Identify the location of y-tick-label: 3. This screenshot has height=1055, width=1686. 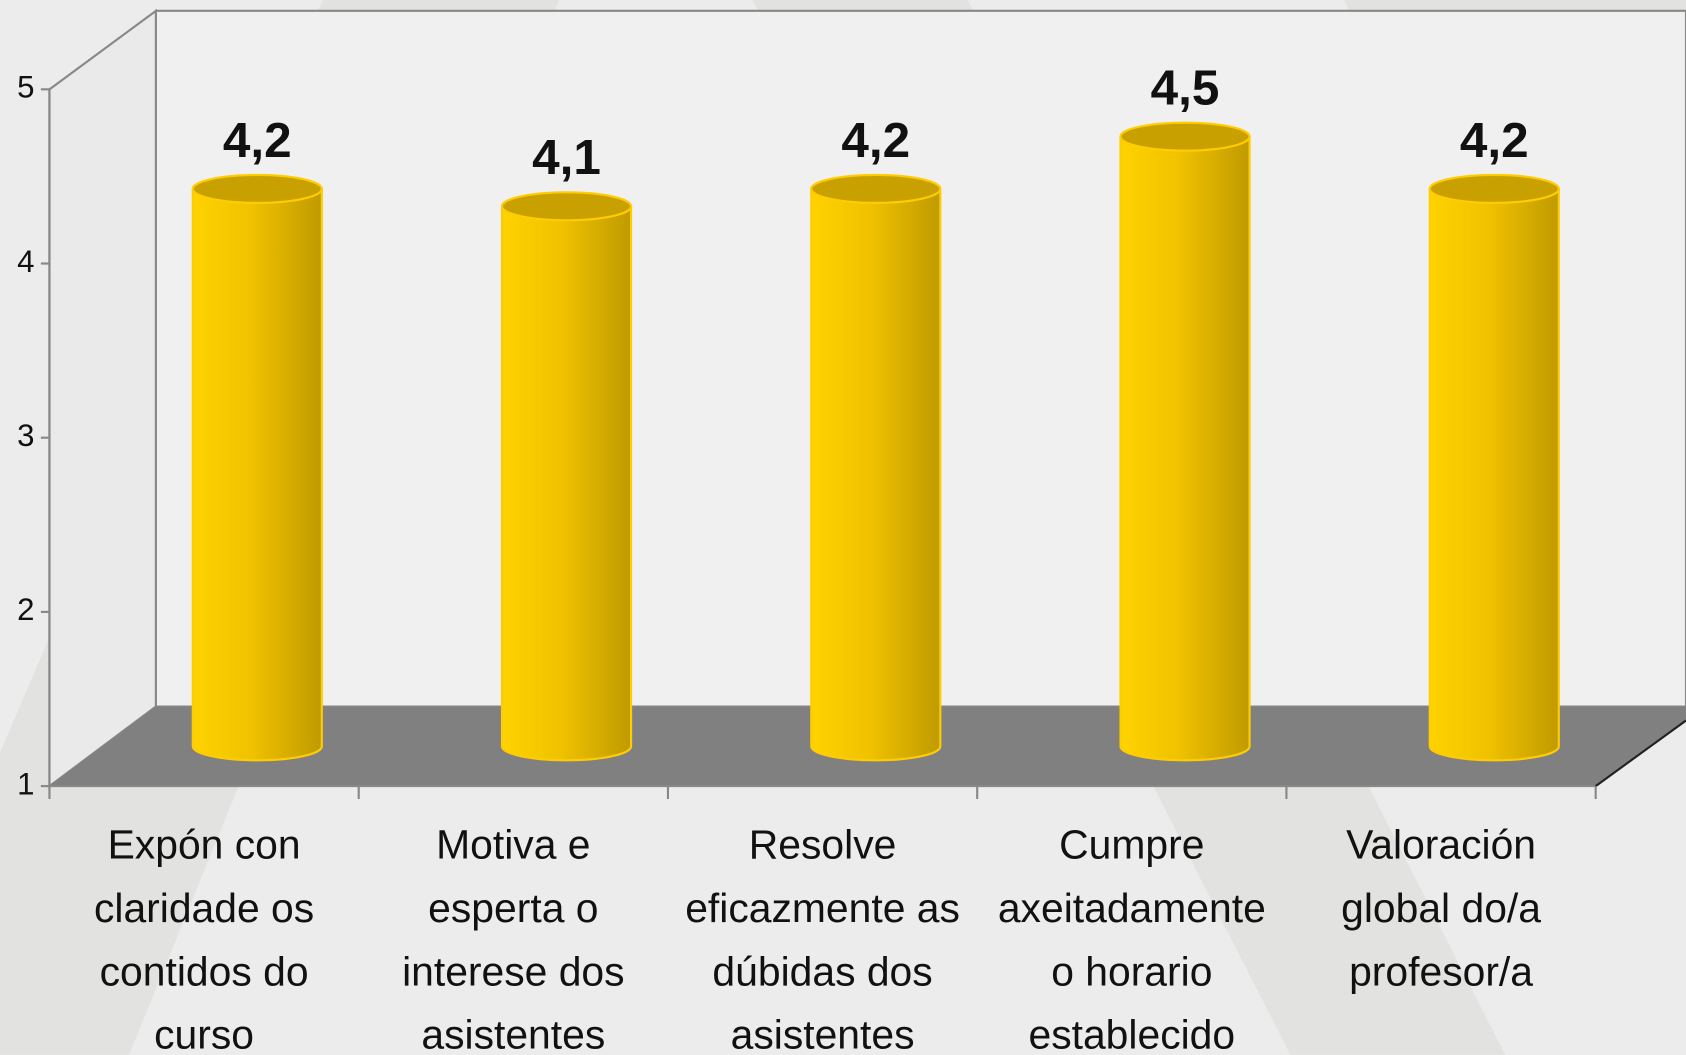
(25, 435).